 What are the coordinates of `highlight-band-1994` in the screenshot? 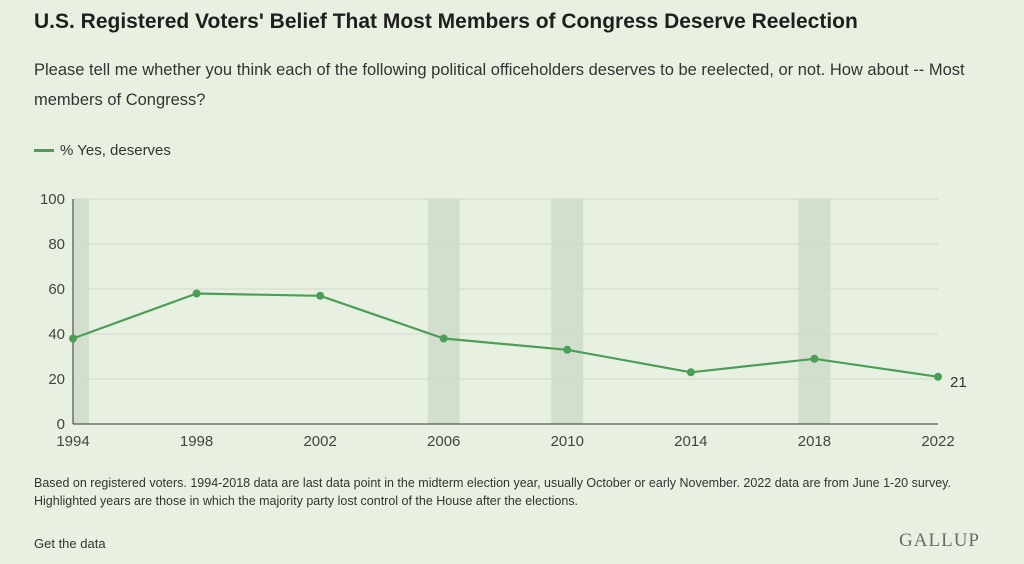 It's located at (81, 311).